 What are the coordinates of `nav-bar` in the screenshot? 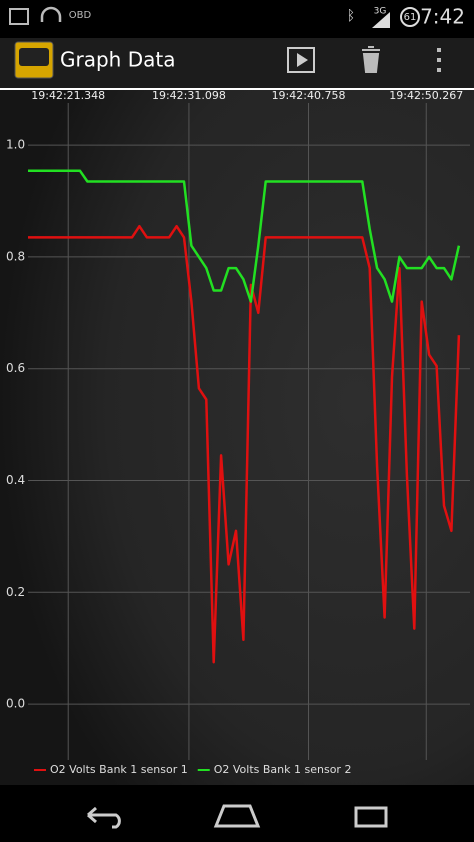 It's located at (237, 813).